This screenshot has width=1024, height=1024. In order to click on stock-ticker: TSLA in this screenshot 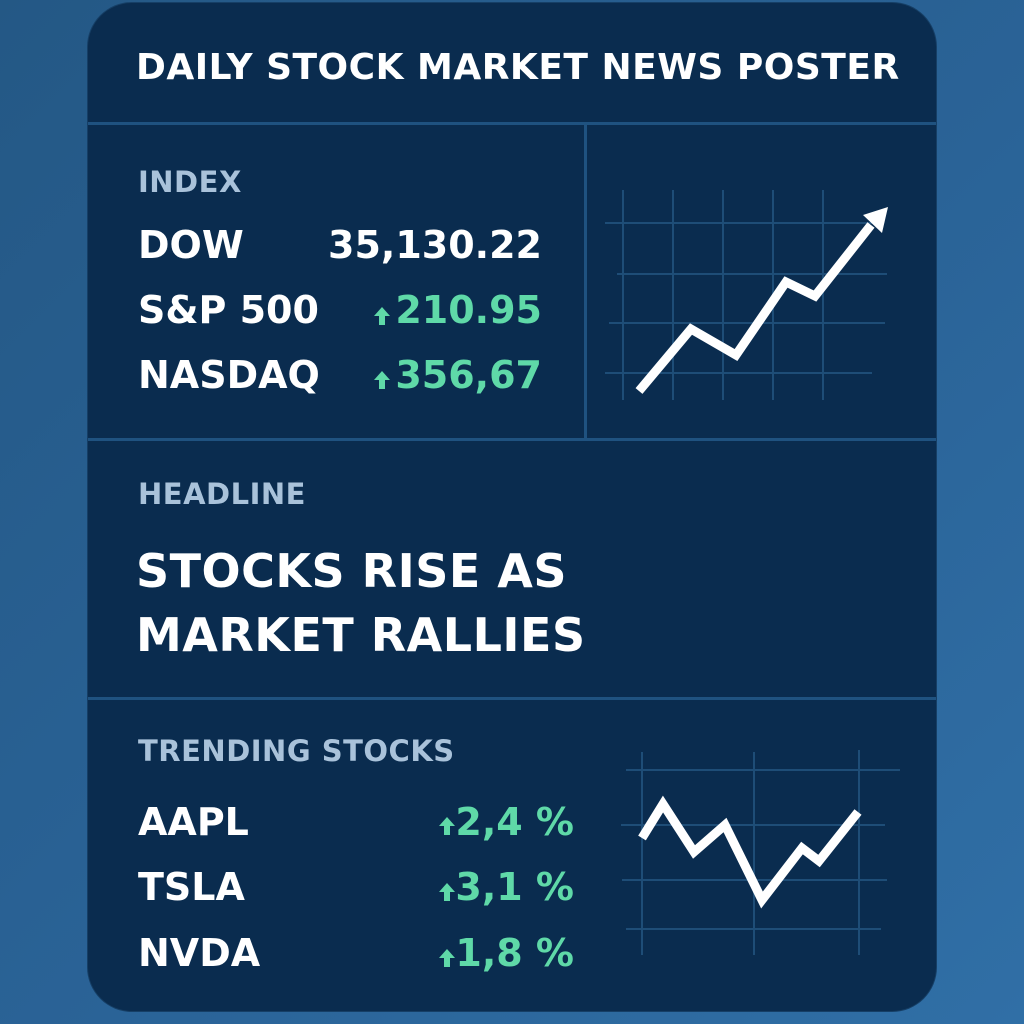, I will do `click(191, 887)`.